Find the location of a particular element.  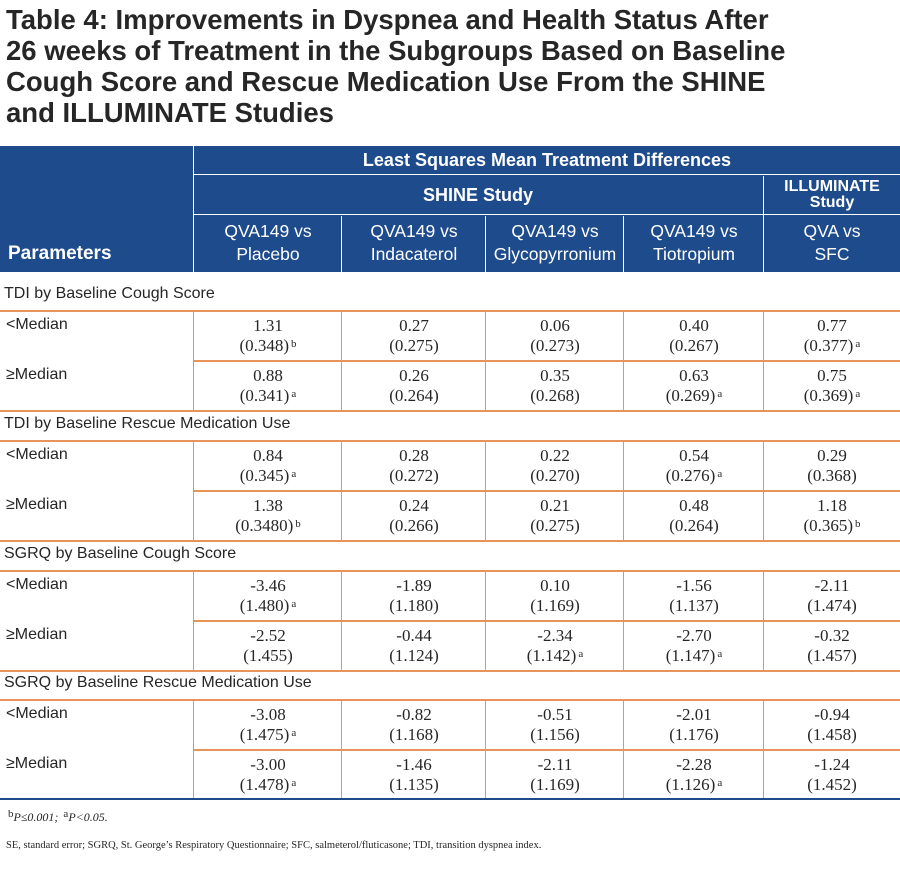

cell-value: -0.51 is located at coordinates (555, 714).